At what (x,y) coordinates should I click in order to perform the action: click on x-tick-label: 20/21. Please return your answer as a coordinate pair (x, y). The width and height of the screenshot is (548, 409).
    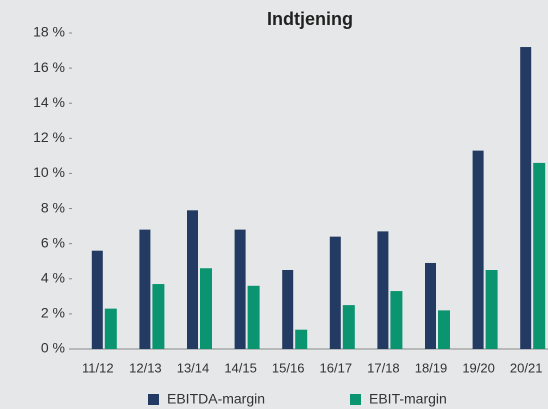
    Looking at the image, I should click on (526, 367).